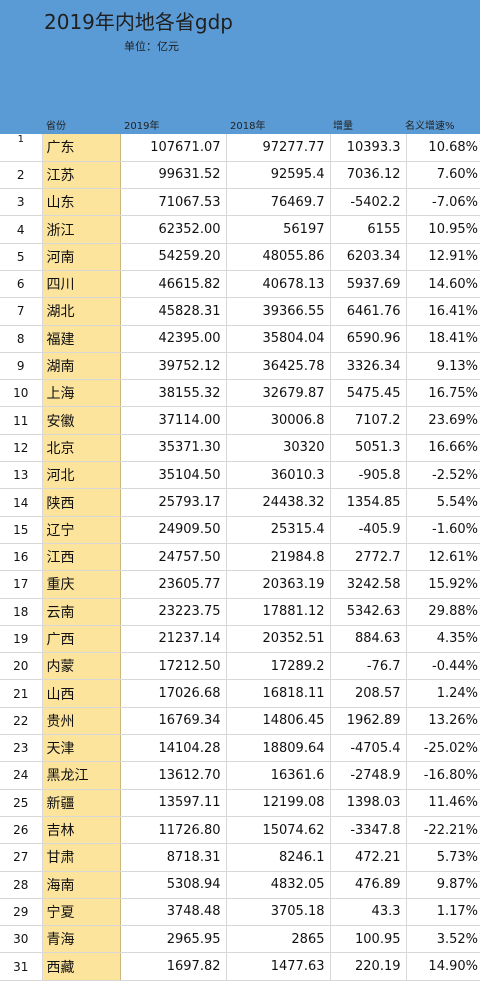  I want to click on gdp-2018-cell: 97277.77, so click(278, 148).